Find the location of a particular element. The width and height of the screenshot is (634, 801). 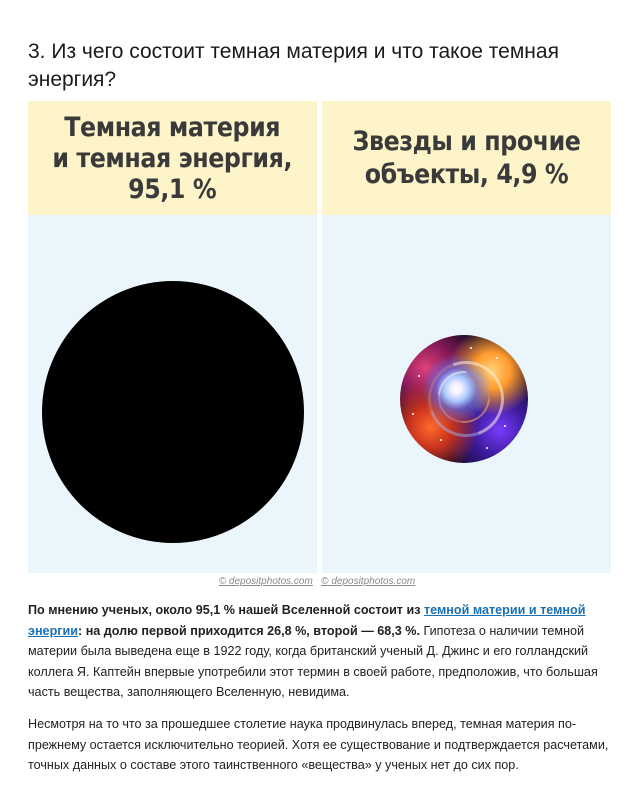

dark-matter-label-box: Темная материя и темная энергия, 95,1 % is located at coordinates (172, 158).